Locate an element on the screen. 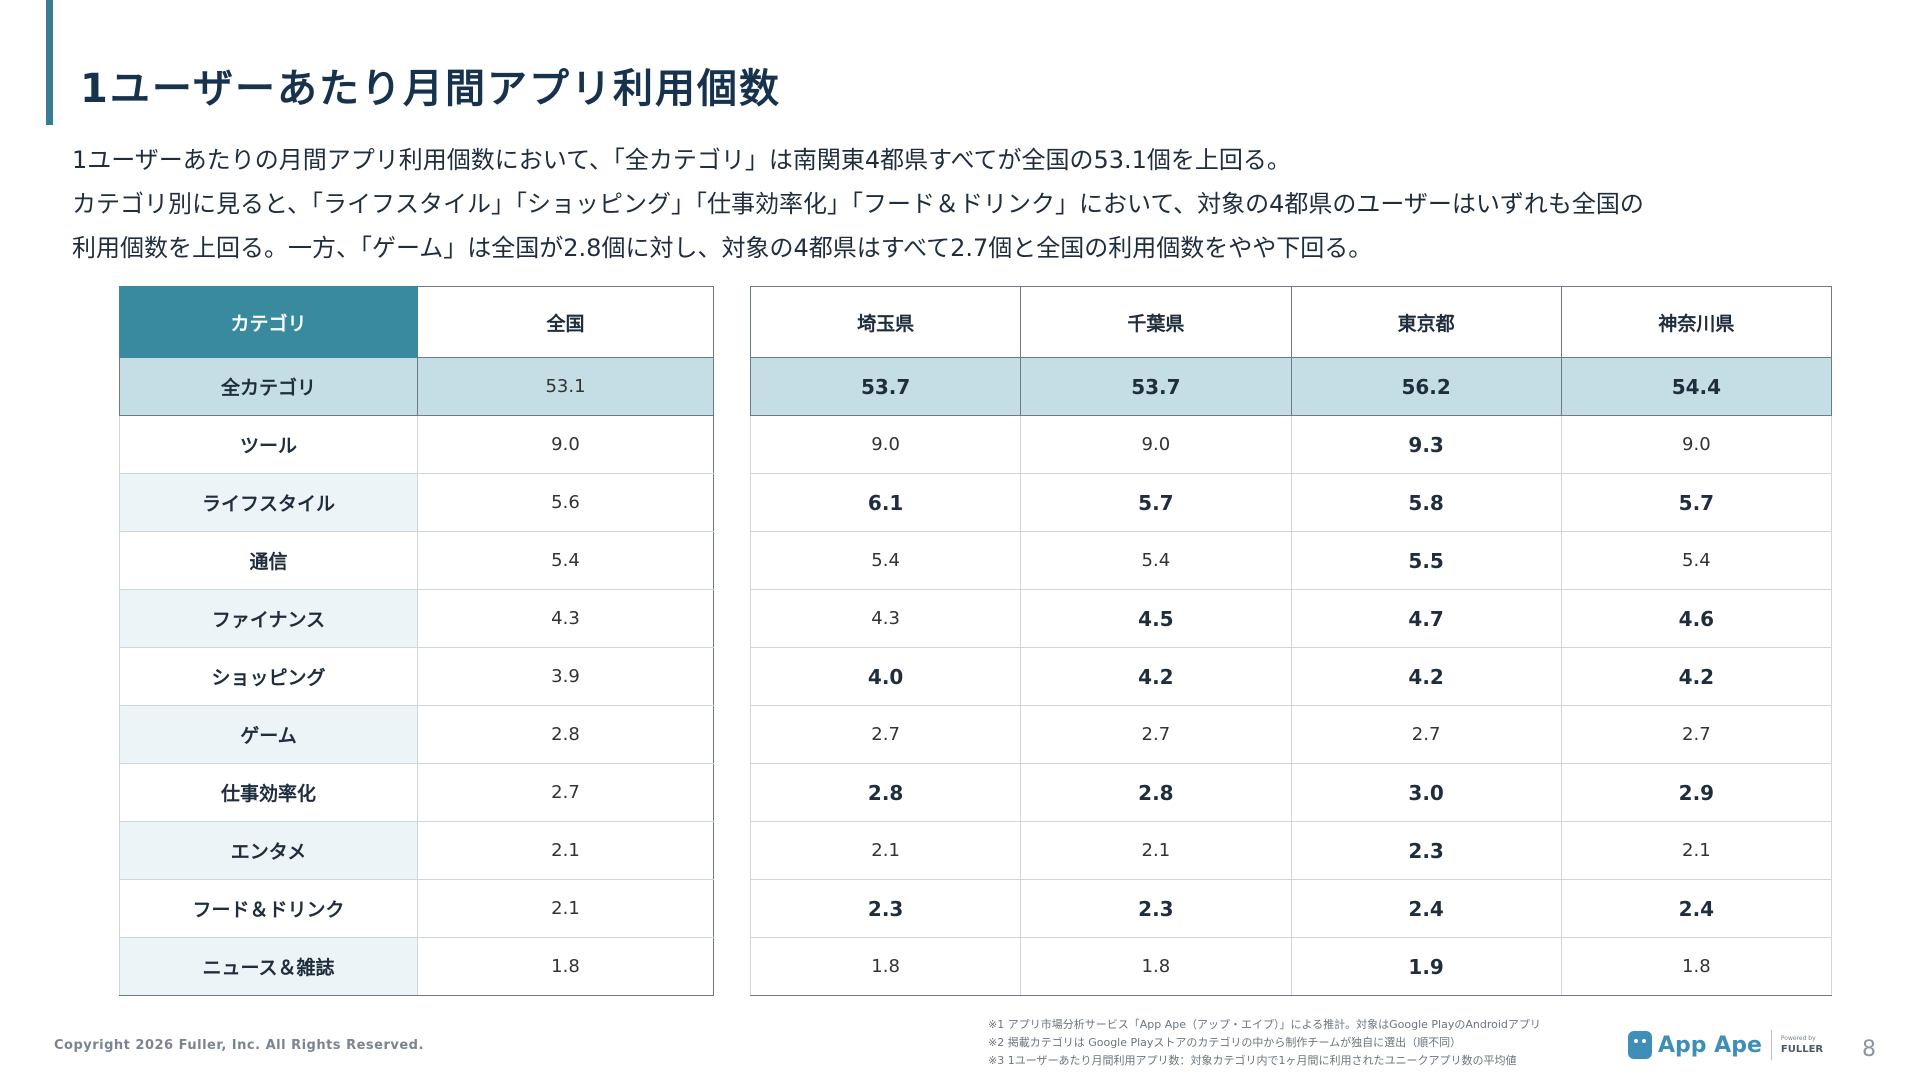 The height and width of the screenshot is (1080, 1920). prefecture-value-cell: 4.3 is located at coordinates (885, 618).